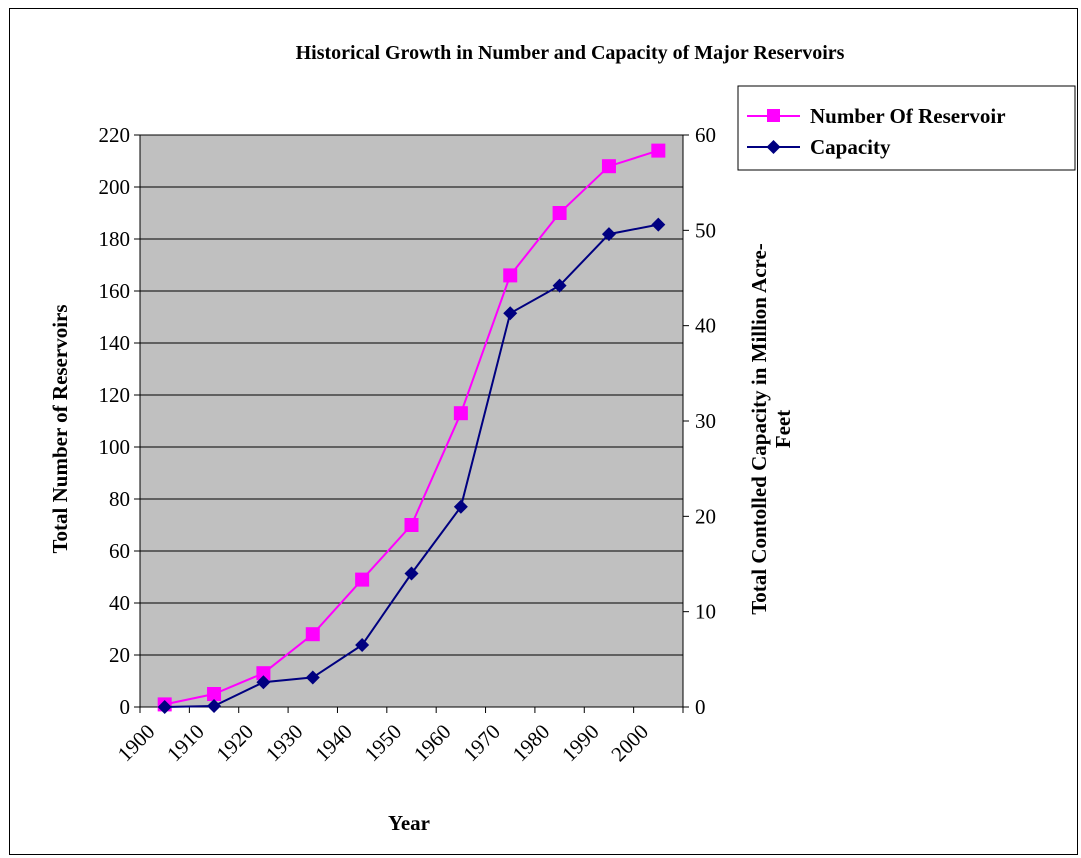 Image resolution: width=1081 pixels, height=858 pixels. Describe the element at coordinates (705, 612) in the screenshot. I see `right-tick-label: 10` at that location.